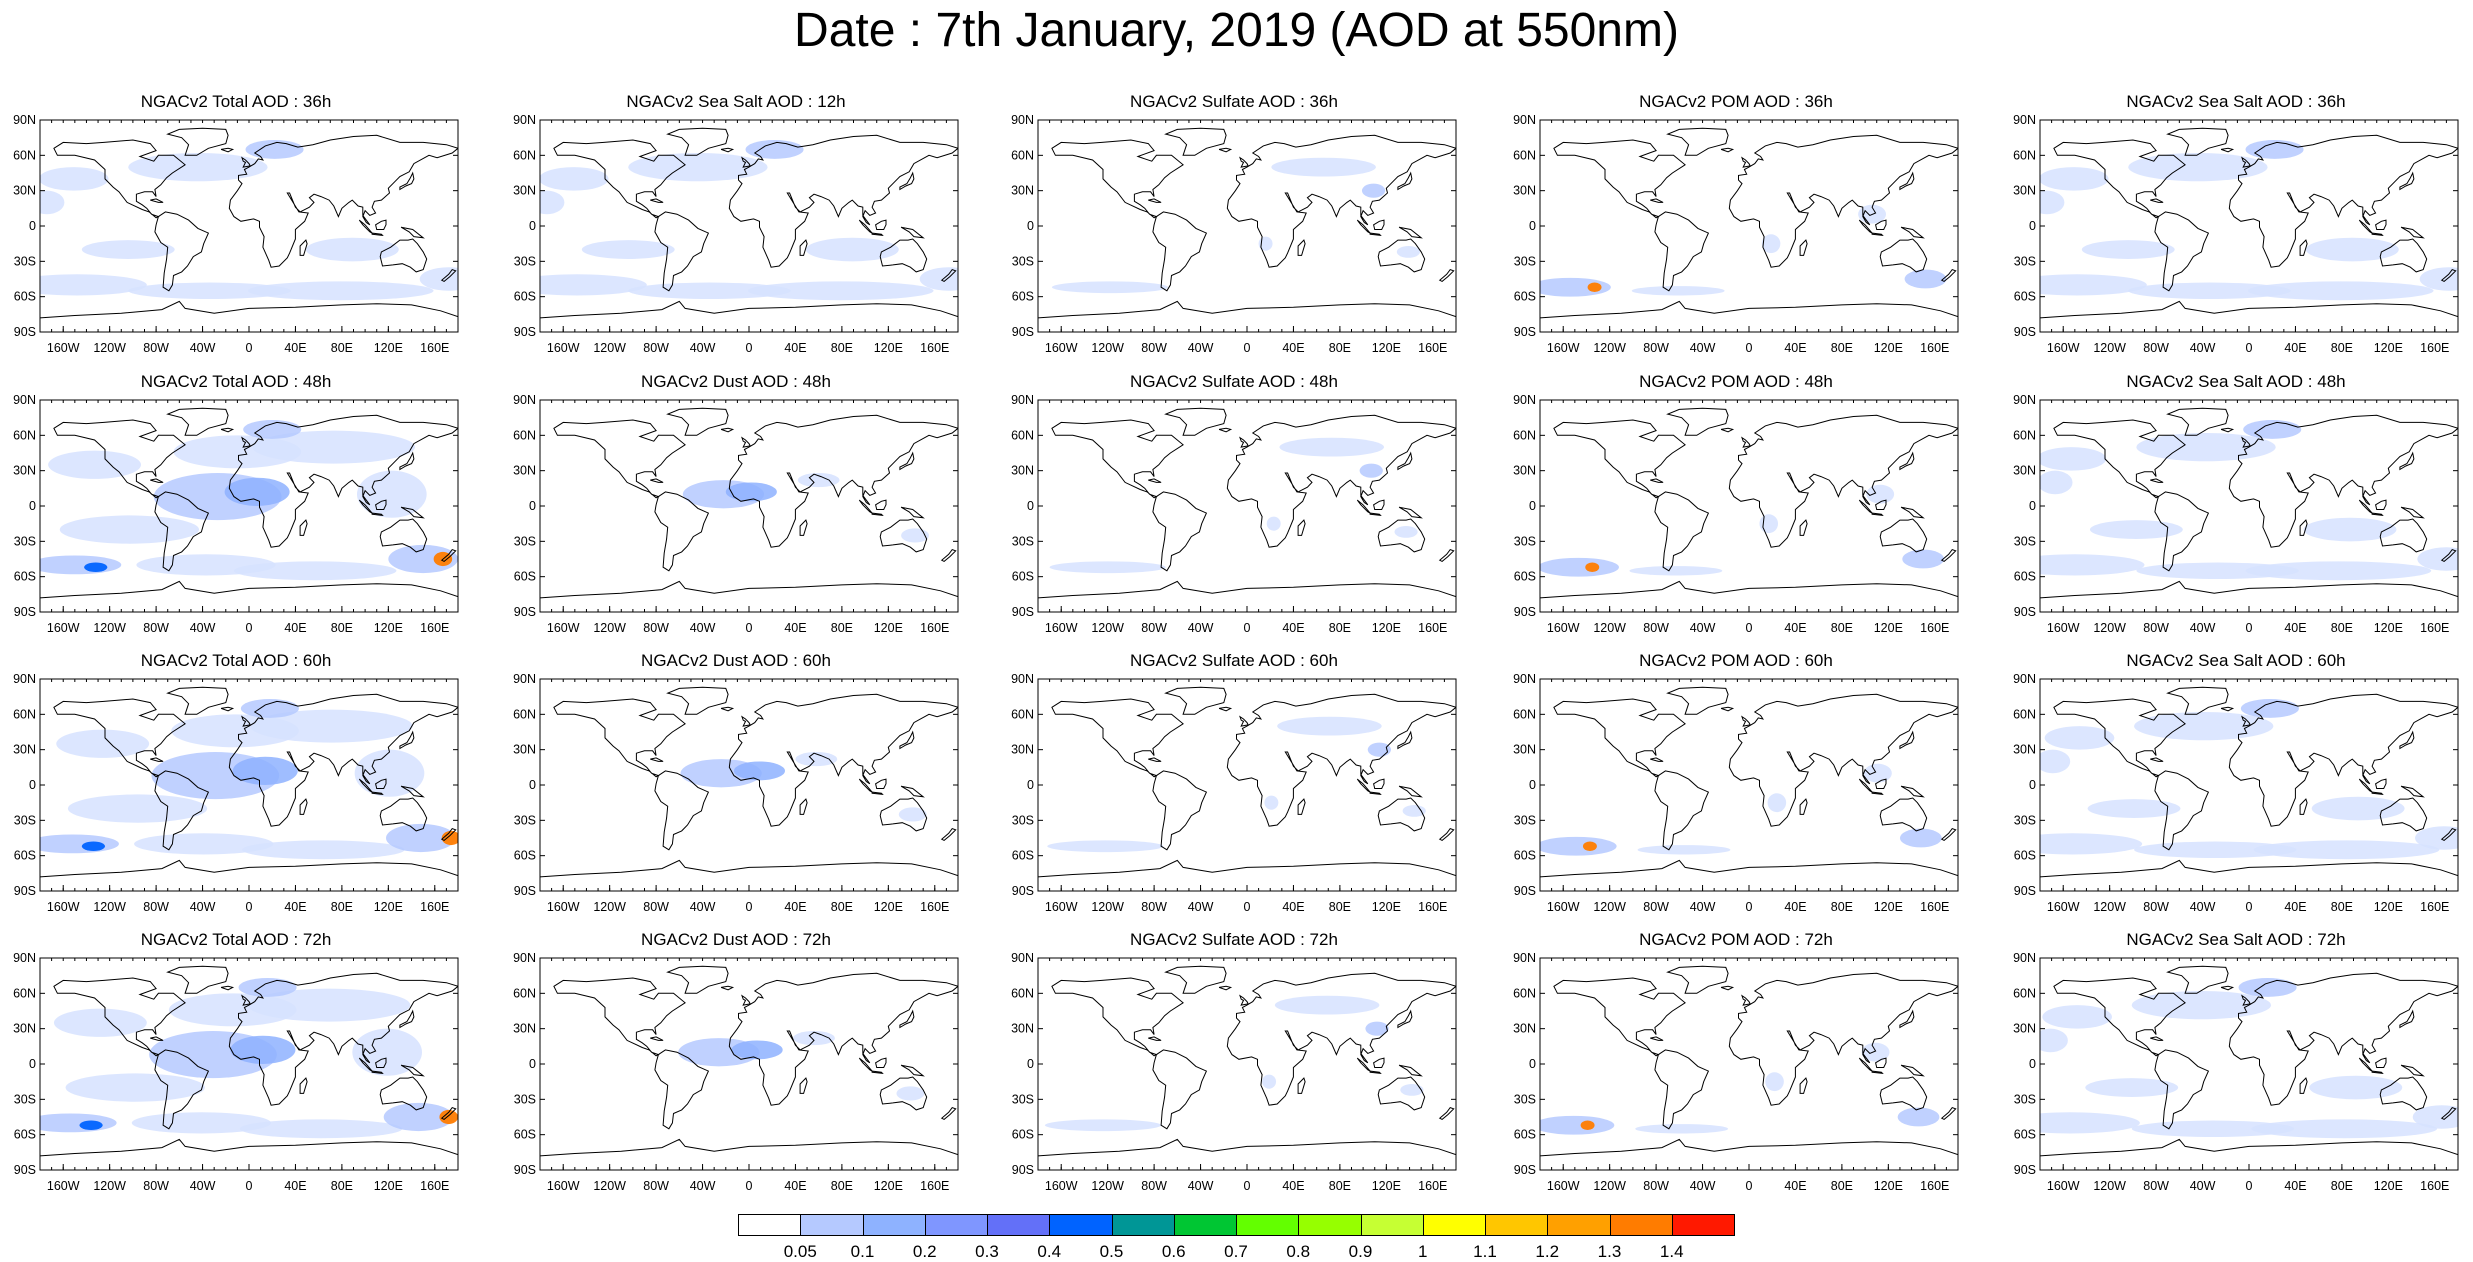  I want to click on australia-coastline, so click(403, 535).